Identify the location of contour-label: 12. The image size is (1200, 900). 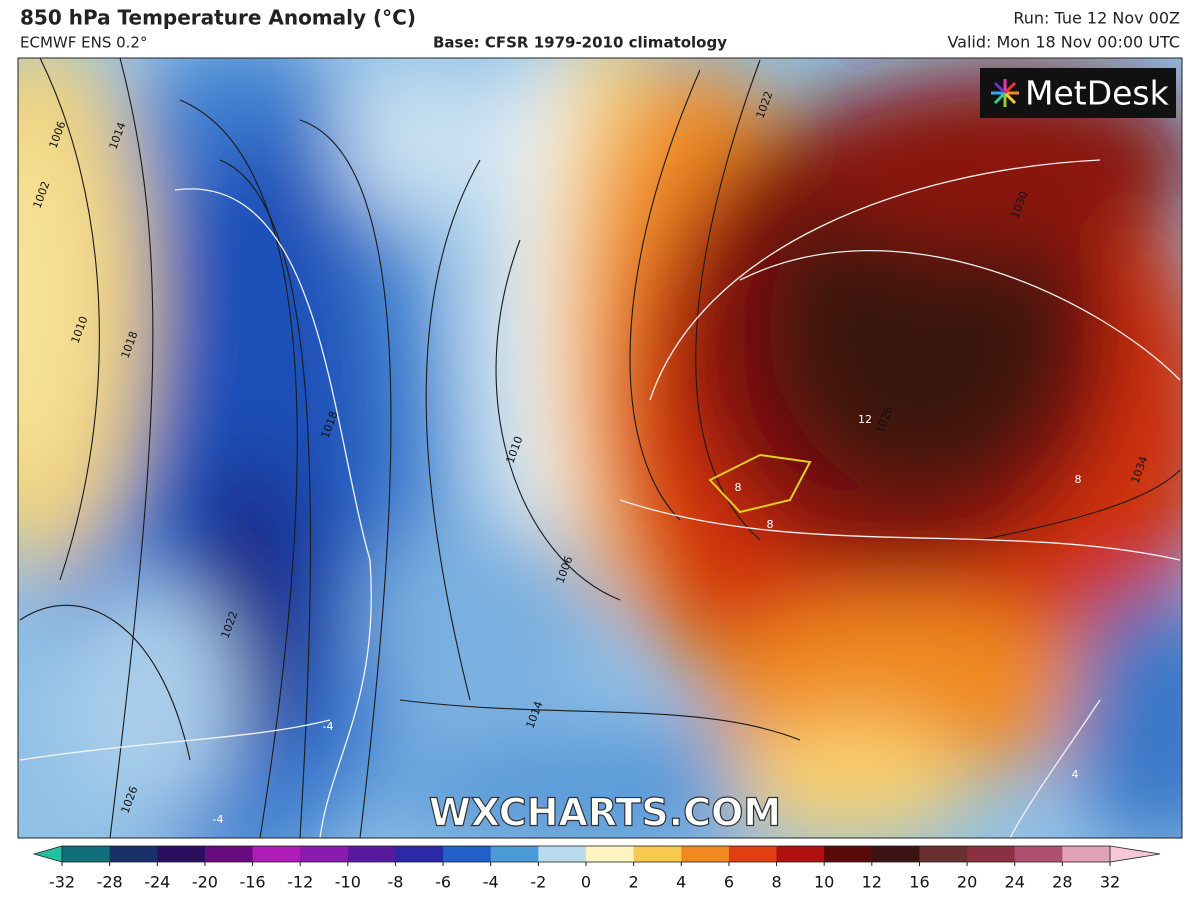
(865, 419).